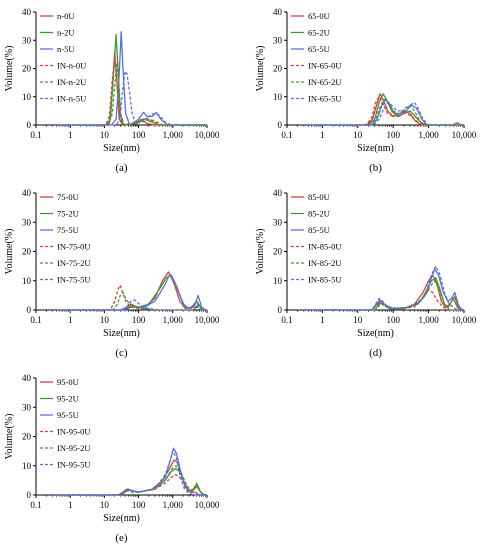  What do you see at coordinates (65, 423) in the screenshot?
I see `legend: 95-0U 95-2U 95-5U IN-95-0U IN-95-2U IN-95-5U` at bounding box center [65, 423].